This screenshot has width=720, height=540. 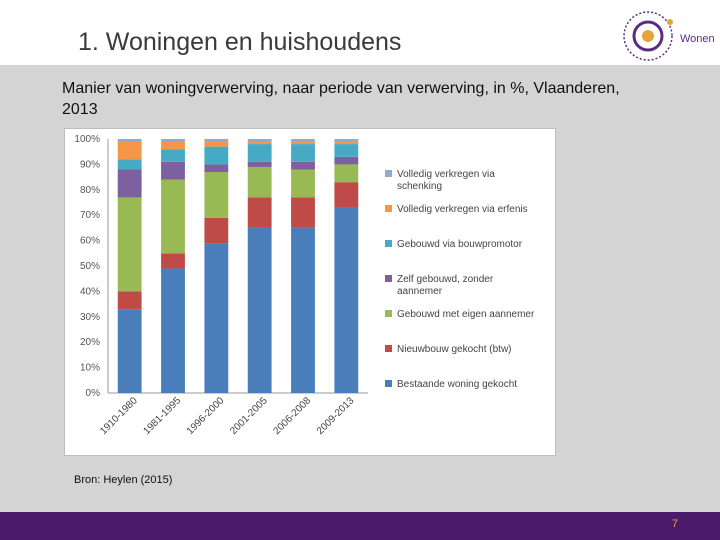 What do you see at coordinates (90, 317) in the screenshot?
I see `y-tick-label: 30%` at bounding box center [90, 317].